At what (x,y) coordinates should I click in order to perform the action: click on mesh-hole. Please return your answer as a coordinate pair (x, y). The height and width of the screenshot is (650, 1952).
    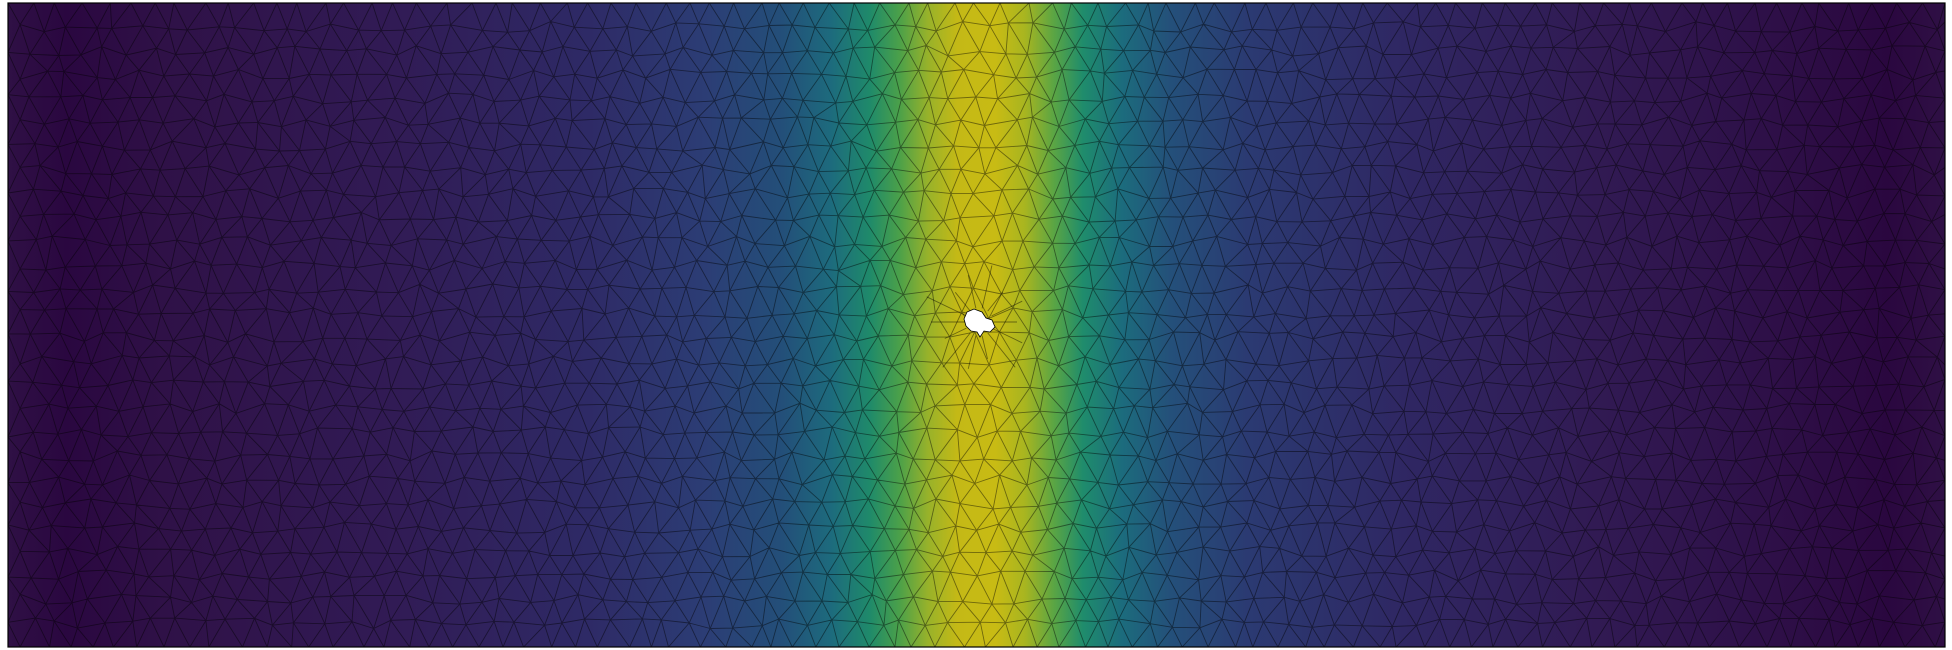
    Looking at the image, I should click on (979, 323).